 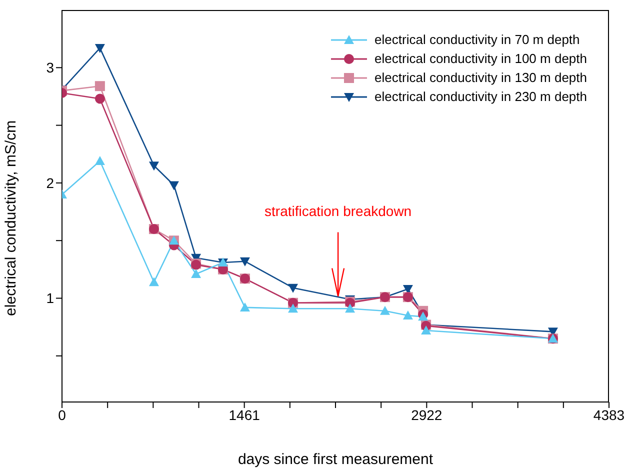 I want to click on x-tick-label: 4383, so click(x=609, y=414).